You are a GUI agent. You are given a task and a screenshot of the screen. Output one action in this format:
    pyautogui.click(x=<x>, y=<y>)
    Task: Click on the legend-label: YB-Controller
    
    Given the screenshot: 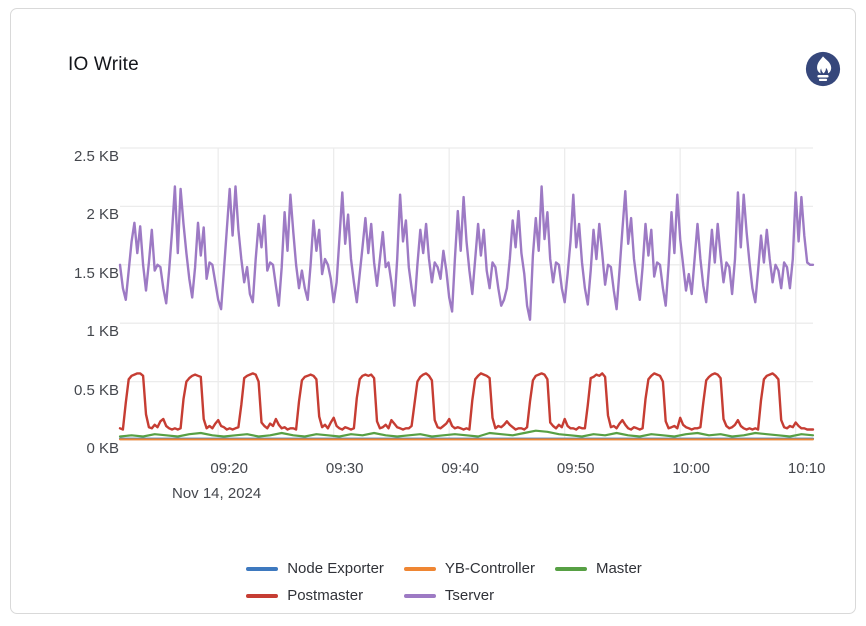 What is the action you would take?
    pyautogui.click(x=489, y=568)
    